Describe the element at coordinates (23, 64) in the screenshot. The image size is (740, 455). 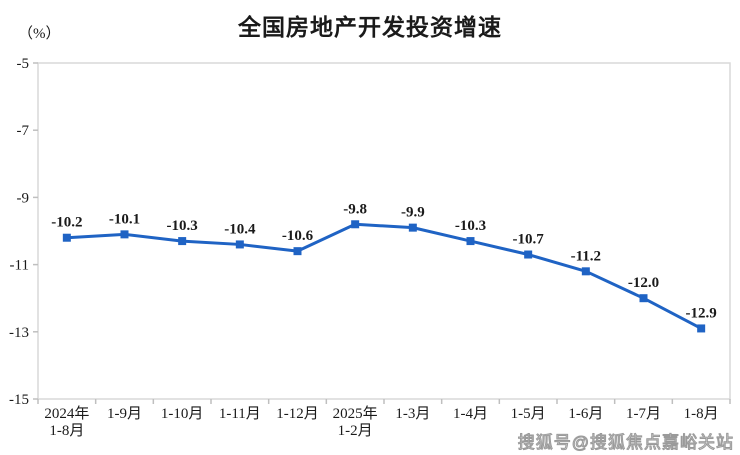
I see `y-axis-tick-label: -5` at that location.